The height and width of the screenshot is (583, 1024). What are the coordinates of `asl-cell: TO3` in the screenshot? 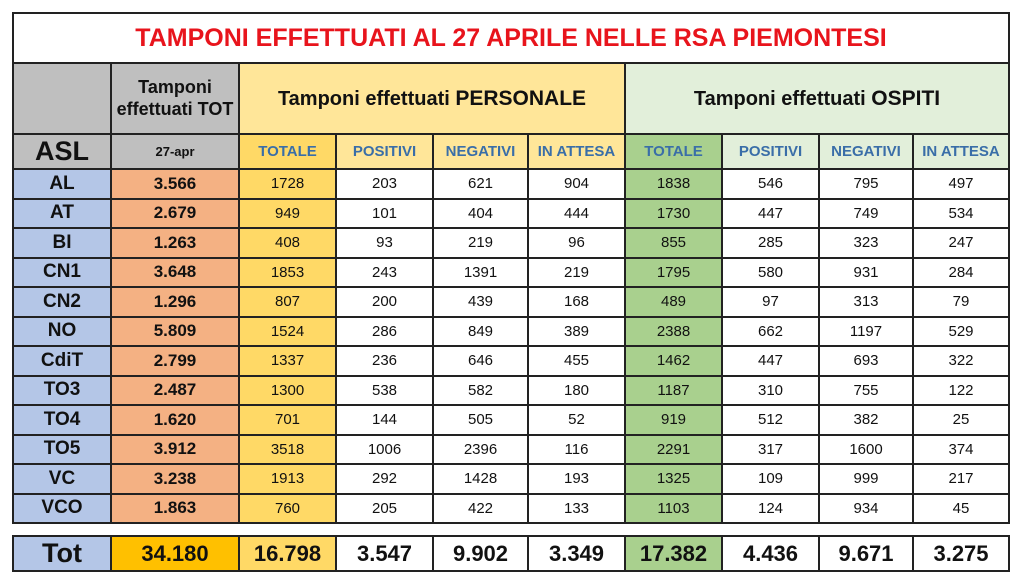 It's located at (62, 390).